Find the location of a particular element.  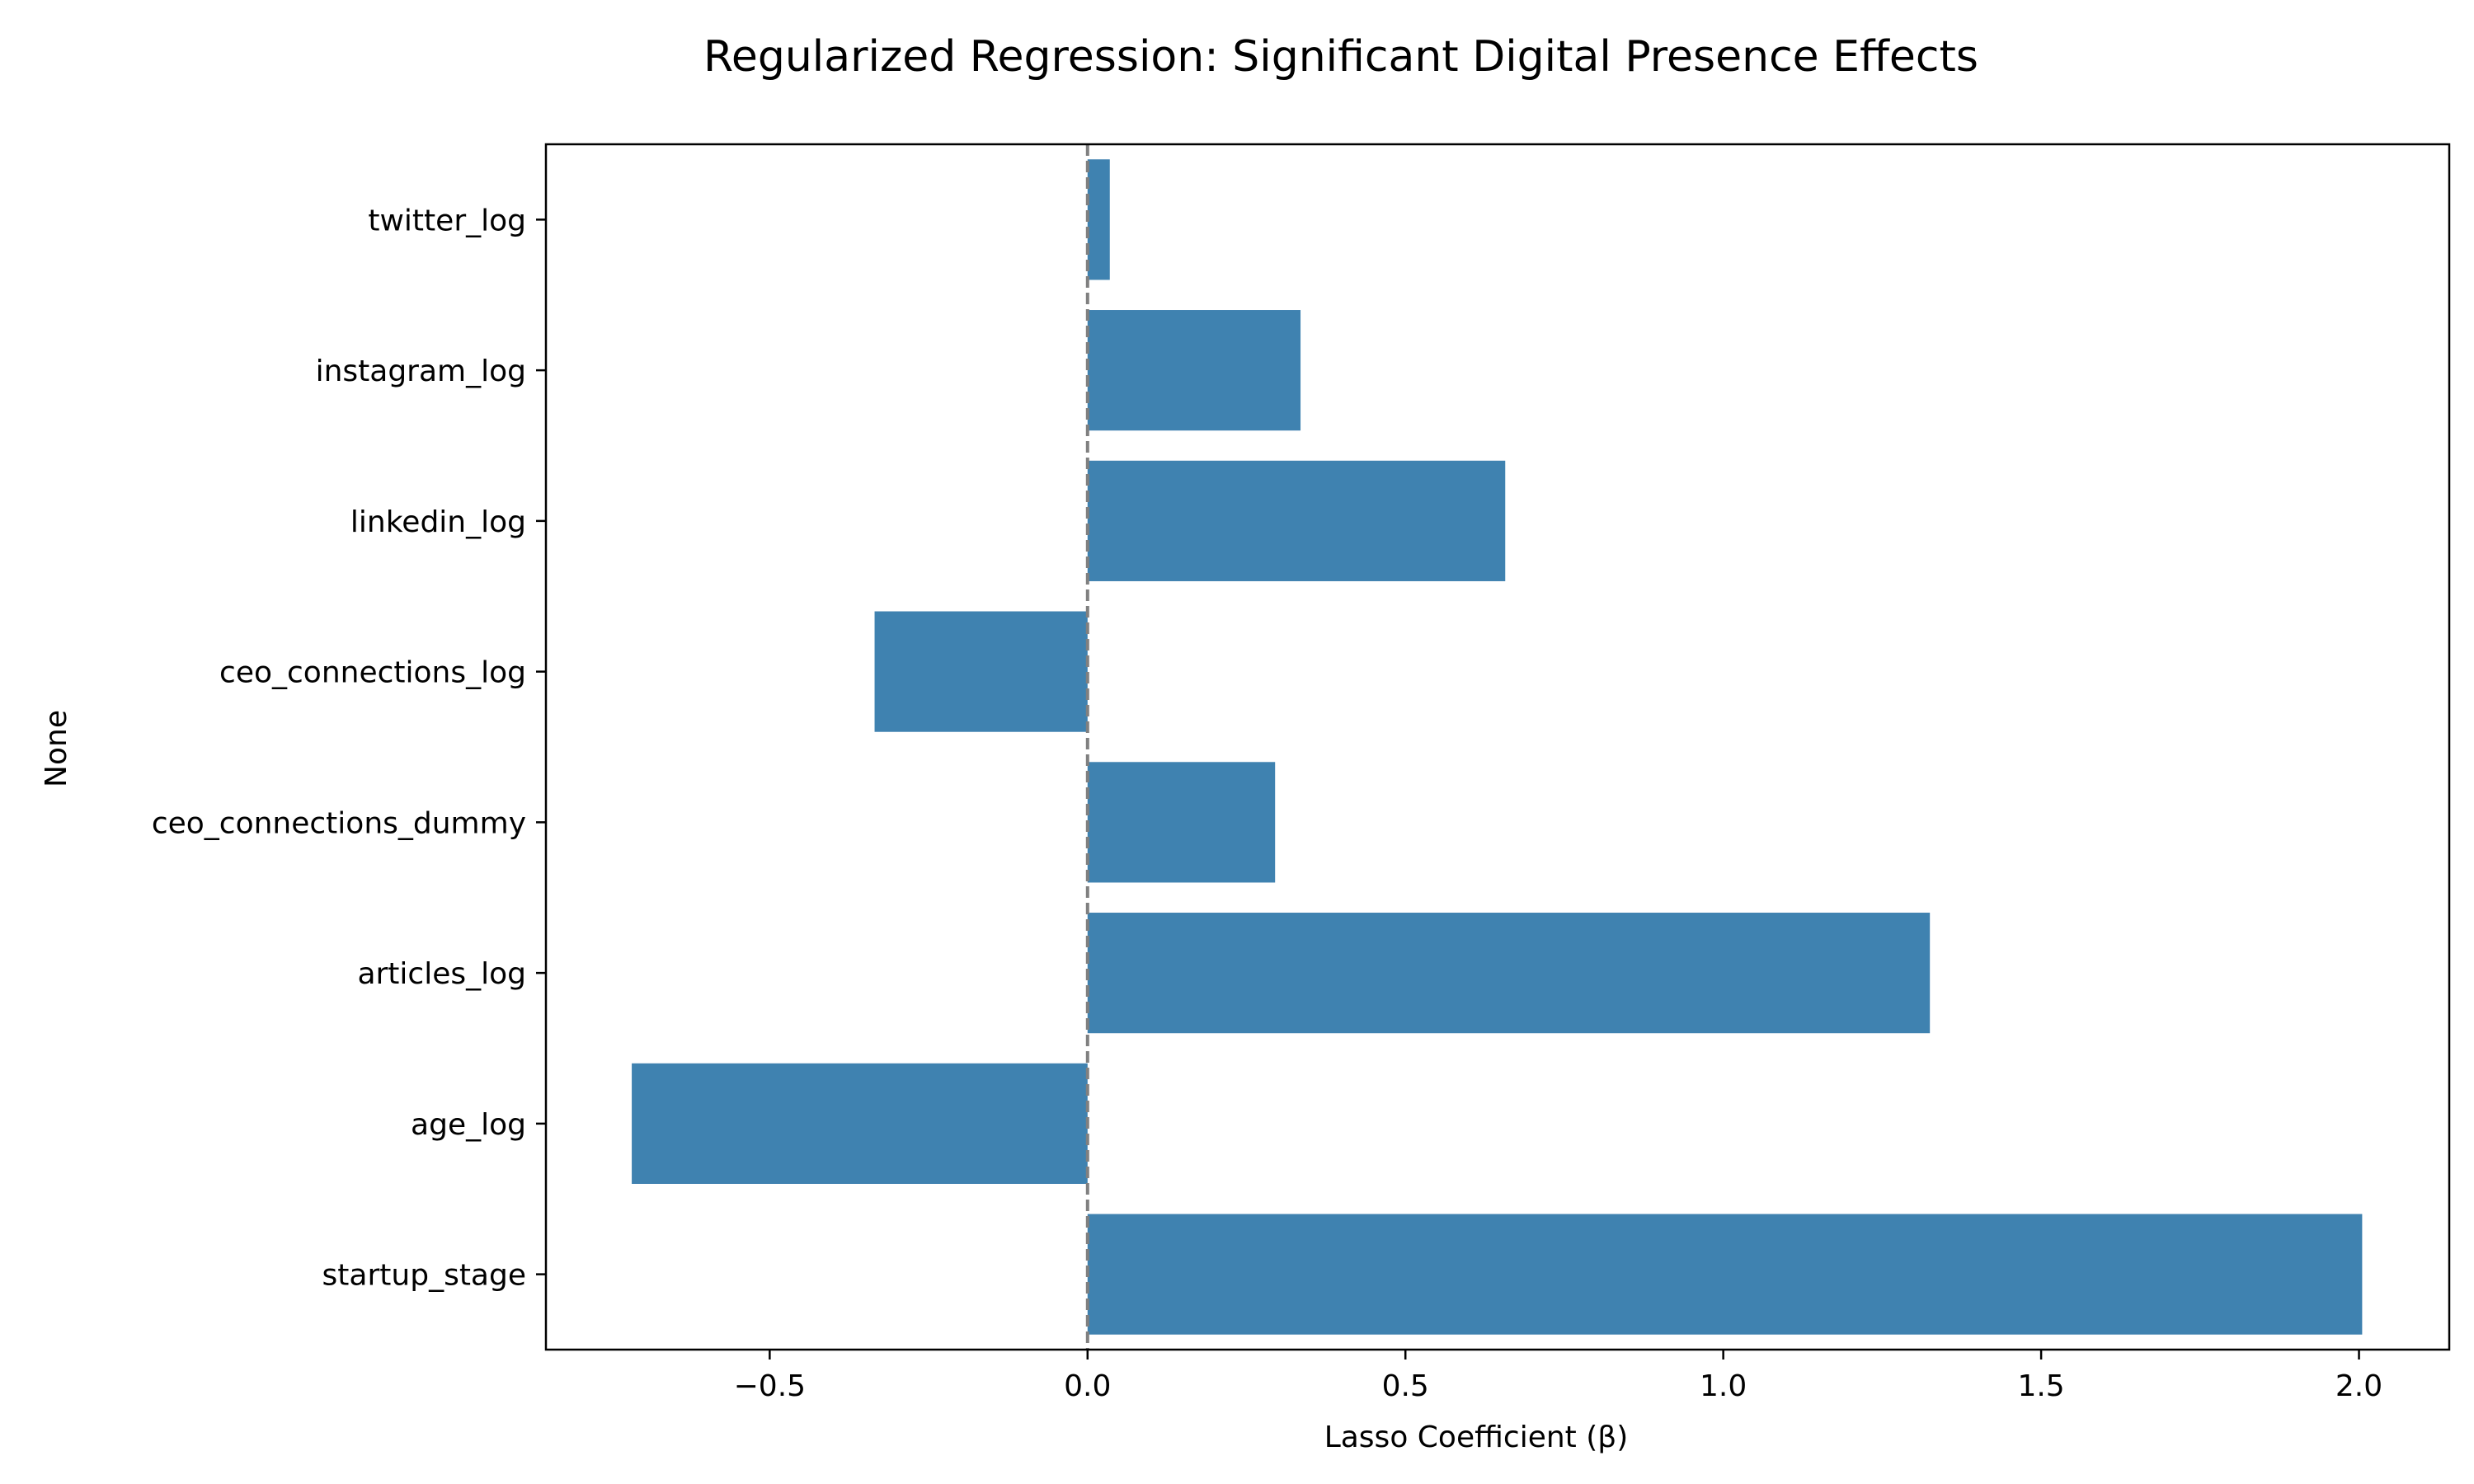

bar-ceo_connections_dummy is located at coordinates (1181, 822).